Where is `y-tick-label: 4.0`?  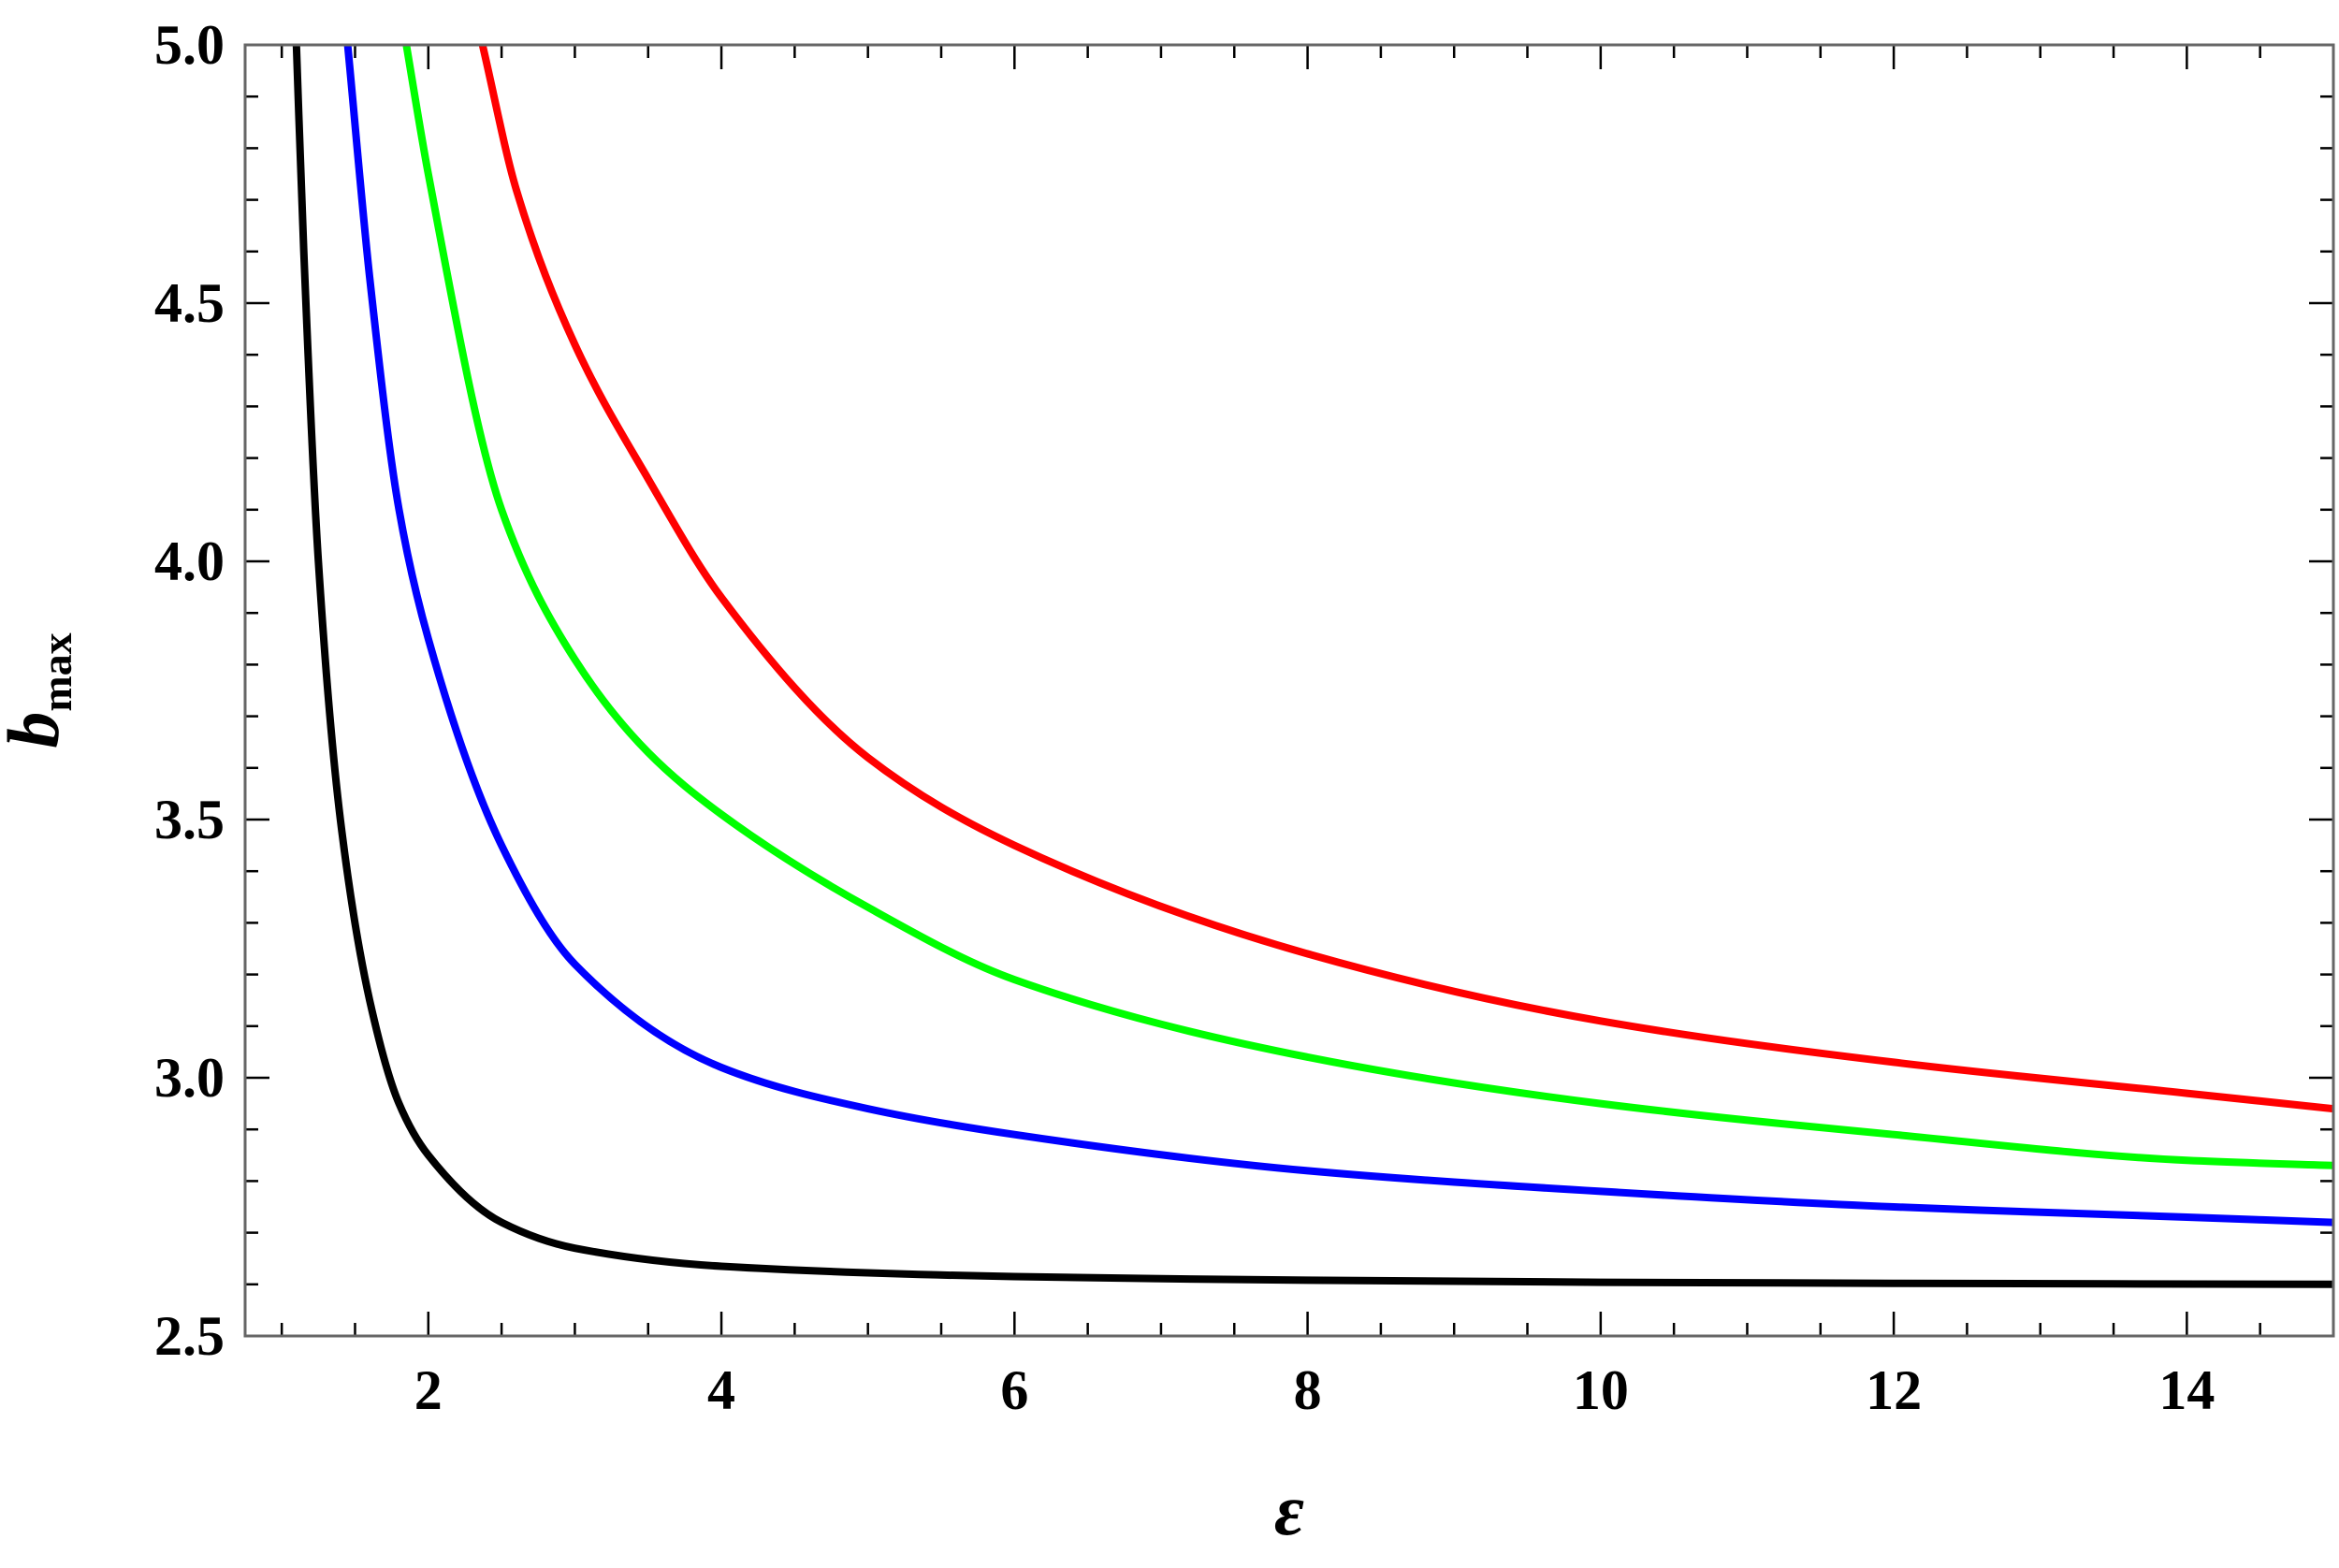 y-tick-label: 4.0 is located at coordinates (189, 561).